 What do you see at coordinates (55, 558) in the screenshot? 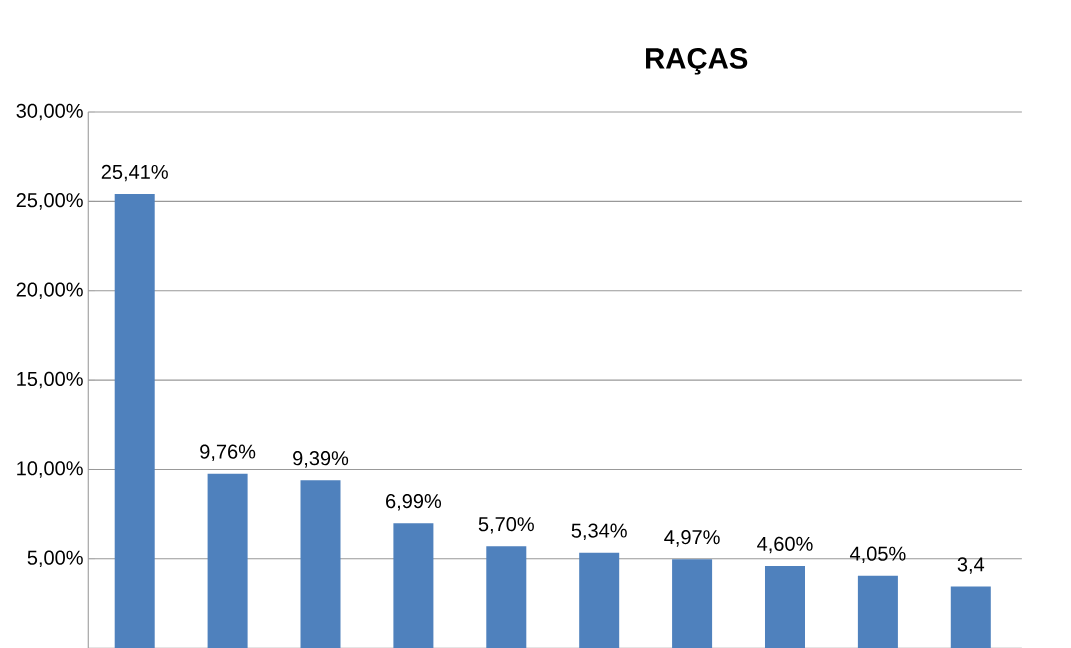
I see `y-tick-label: 5,00%` at bounding box center [55, 558].